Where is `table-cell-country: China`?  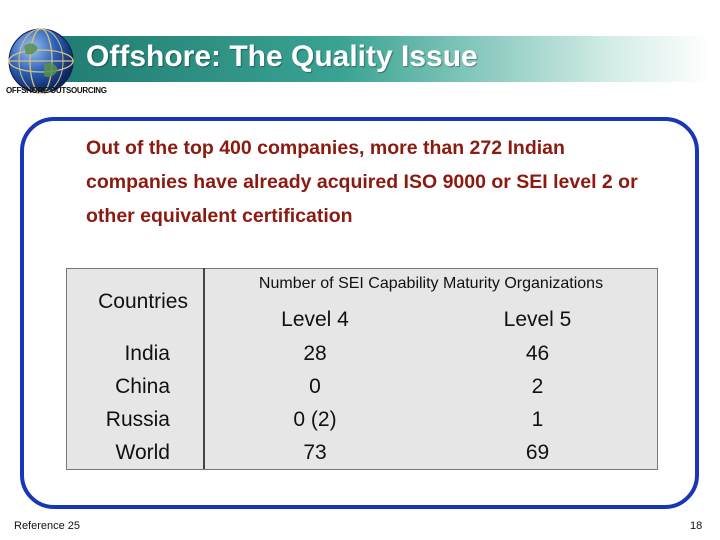
table-cell-country: China is located at coordinates (142, 386).